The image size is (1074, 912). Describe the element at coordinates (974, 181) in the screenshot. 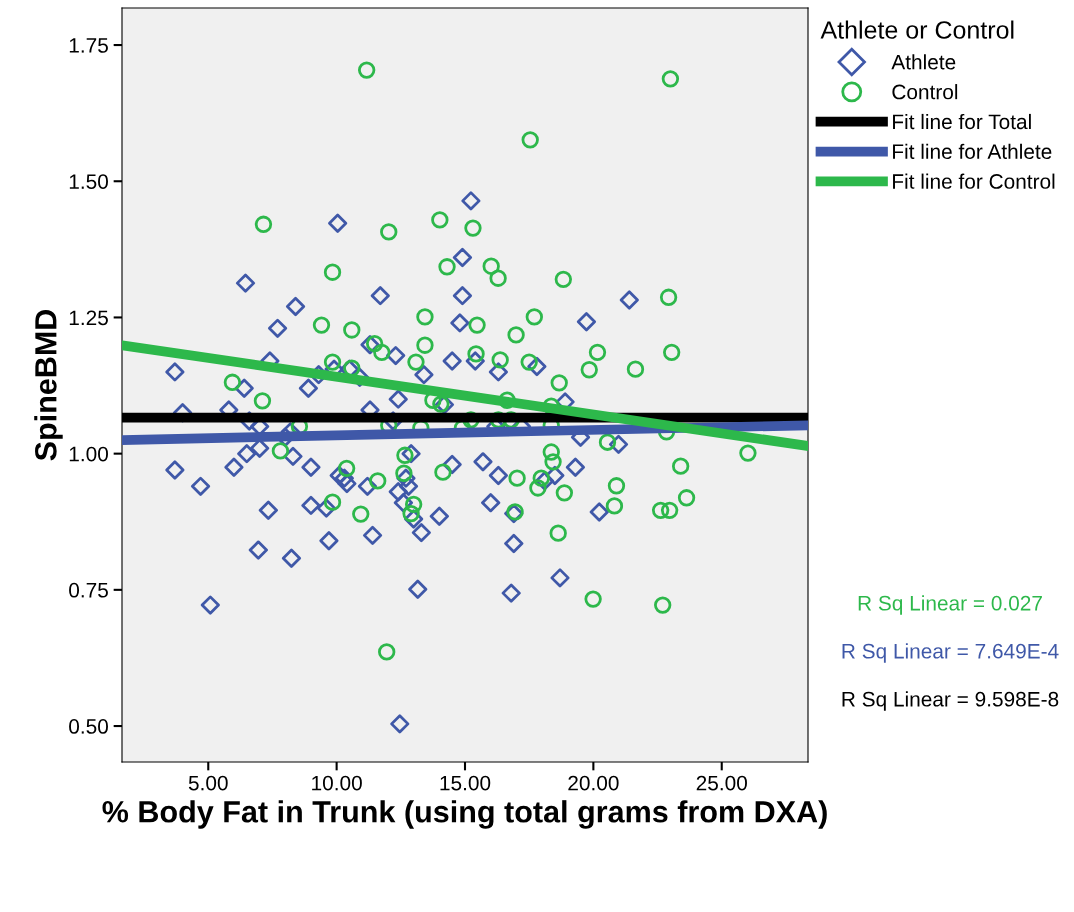

I see `legend-label: Fit line for Control` at that location.